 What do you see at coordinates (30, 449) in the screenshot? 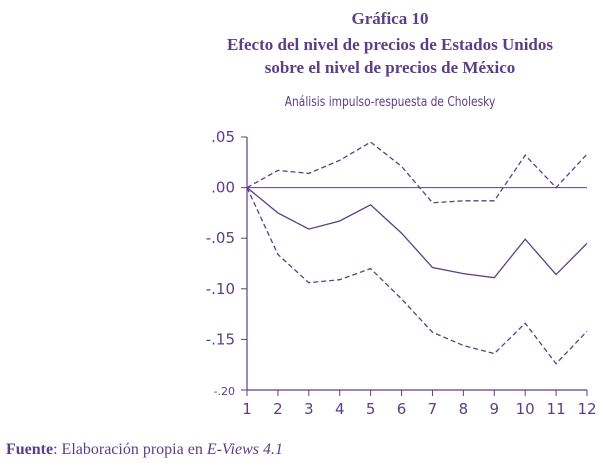
I see `source-label: Fuente` at bounding box center [30, 449].